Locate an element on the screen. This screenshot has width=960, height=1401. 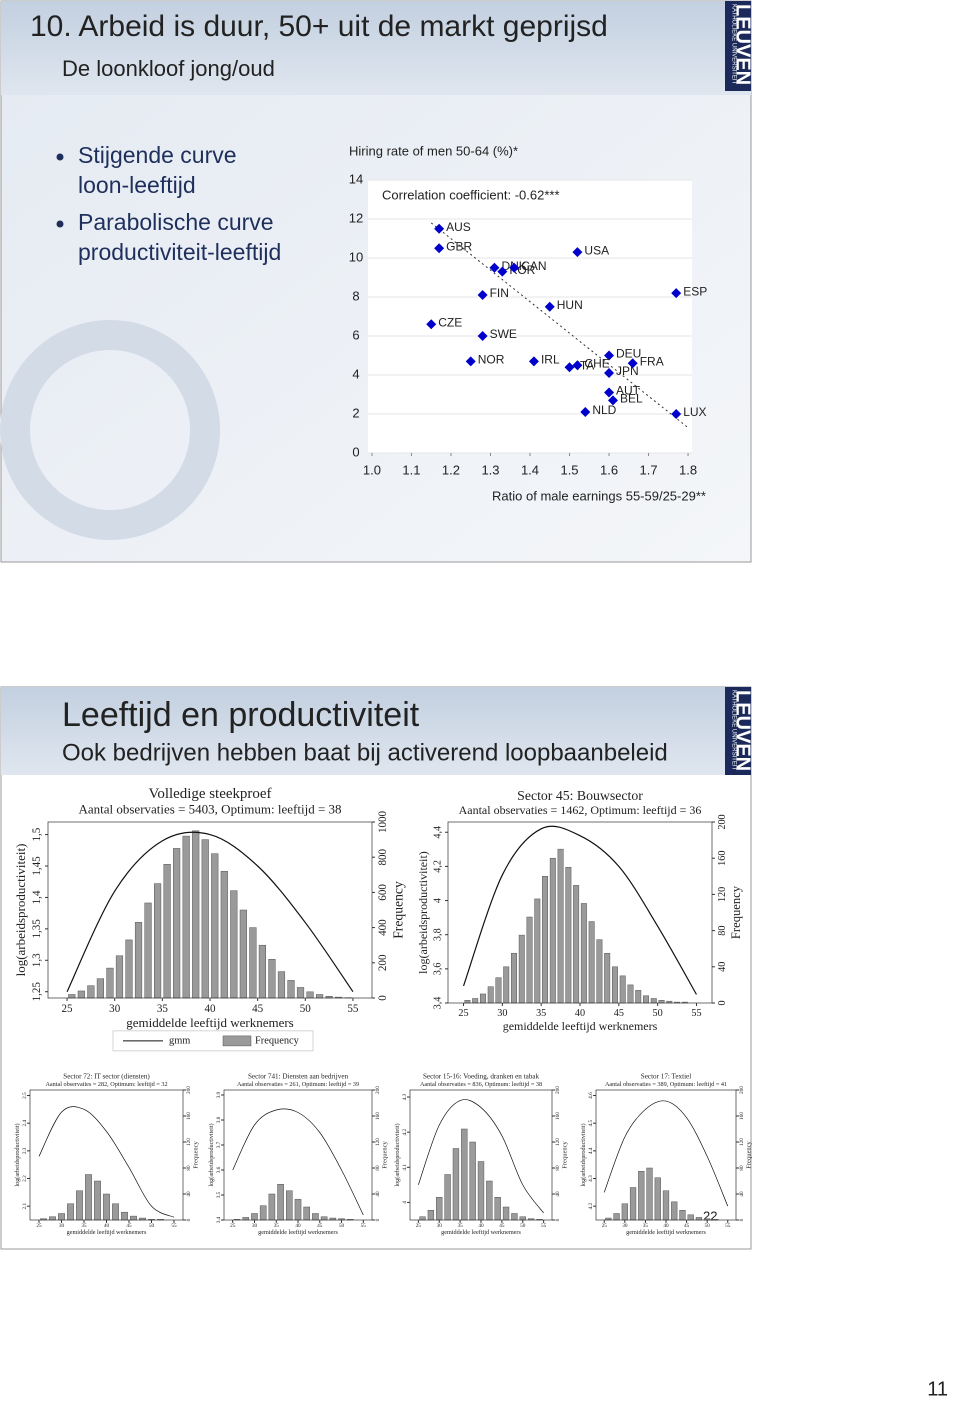
bullet-dot is located at coordinates (60, 224).